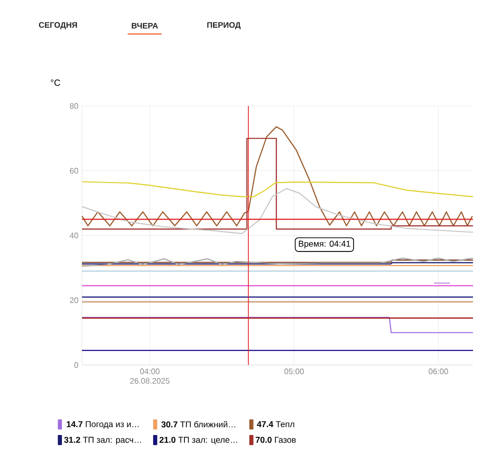 This screenshot has width=486, height=476. What do you see at coordinates (294, 371) in the screenshot?
I see `x-tick-label: 05:00` at bounding box center [294, 371].